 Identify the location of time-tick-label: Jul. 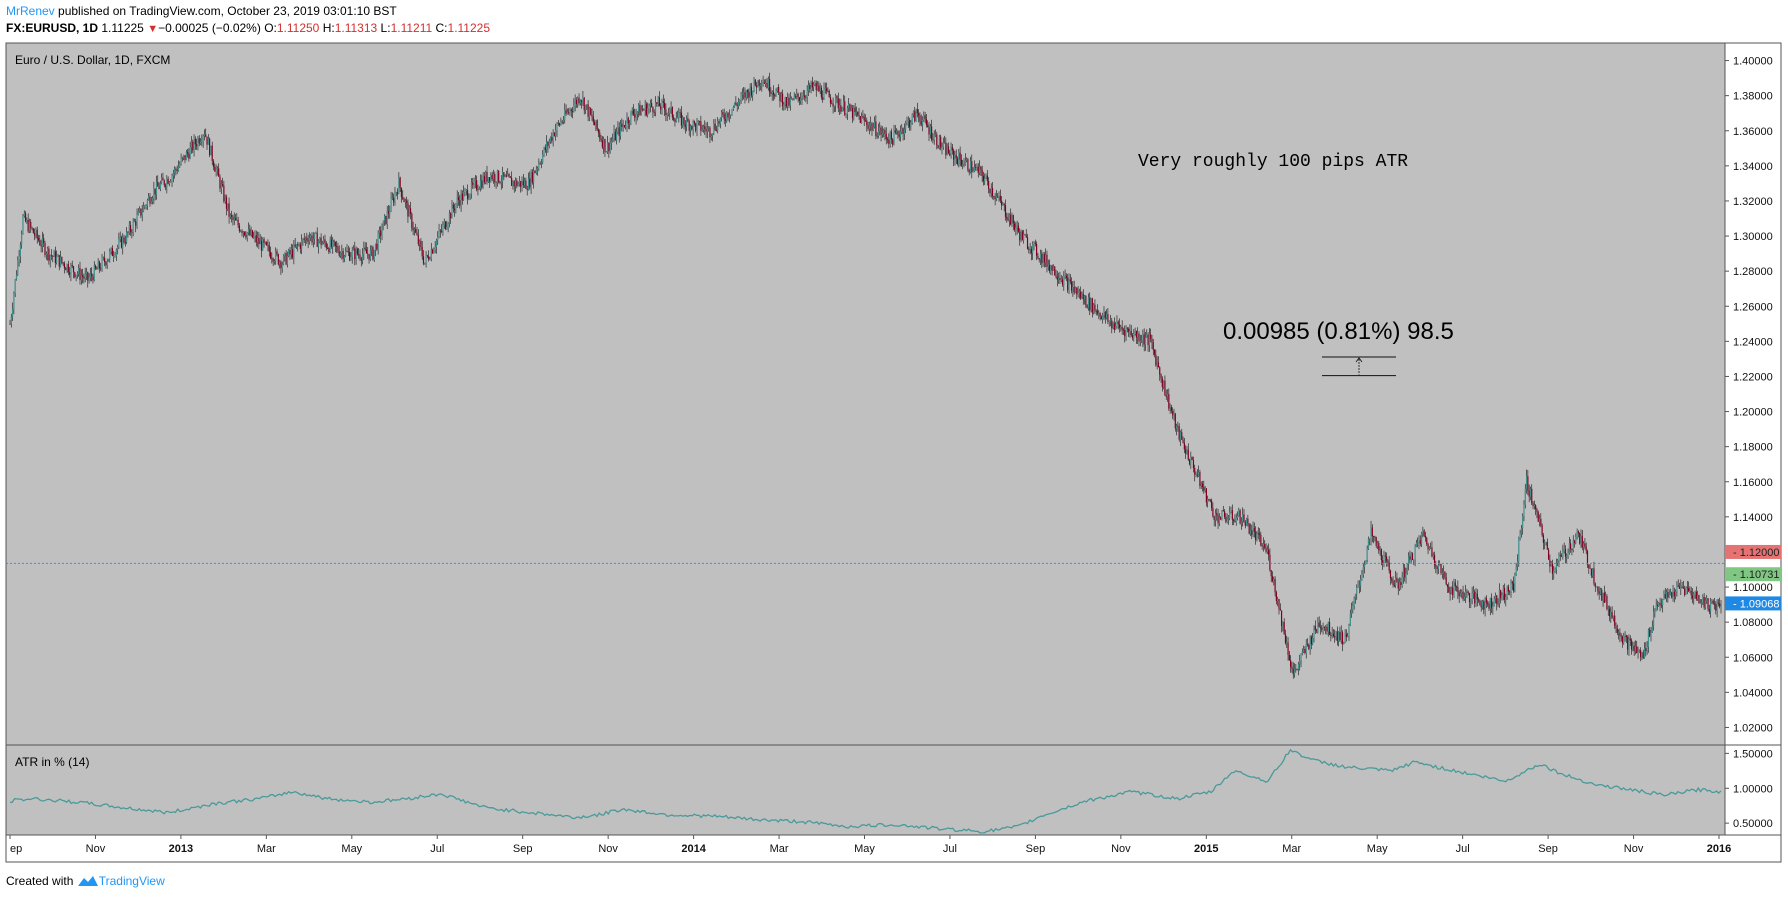
(1463, 849).